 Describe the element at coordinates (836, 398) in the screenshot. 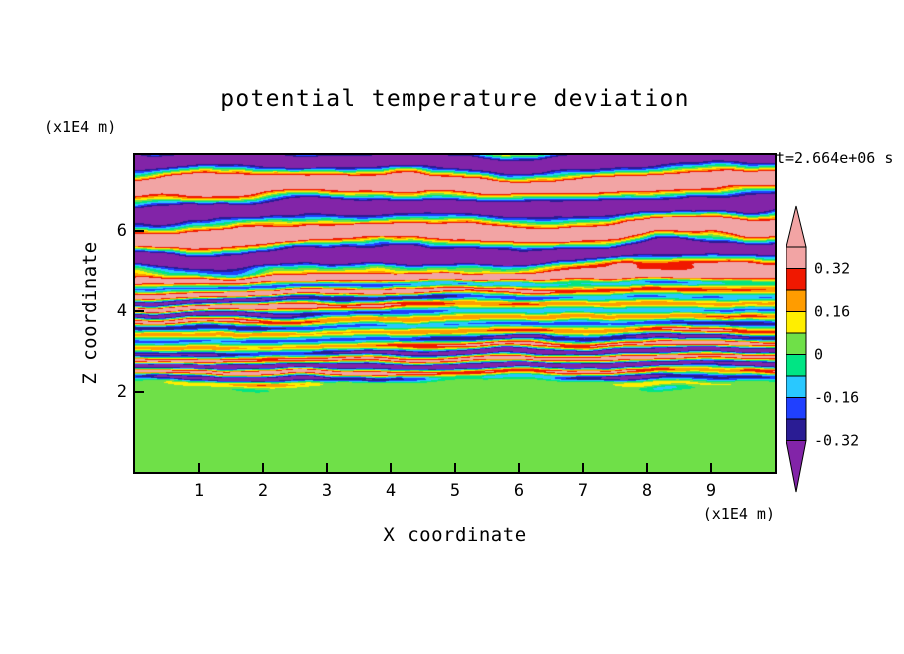

I see `colorbar-tick-label: -0.16` at that location.